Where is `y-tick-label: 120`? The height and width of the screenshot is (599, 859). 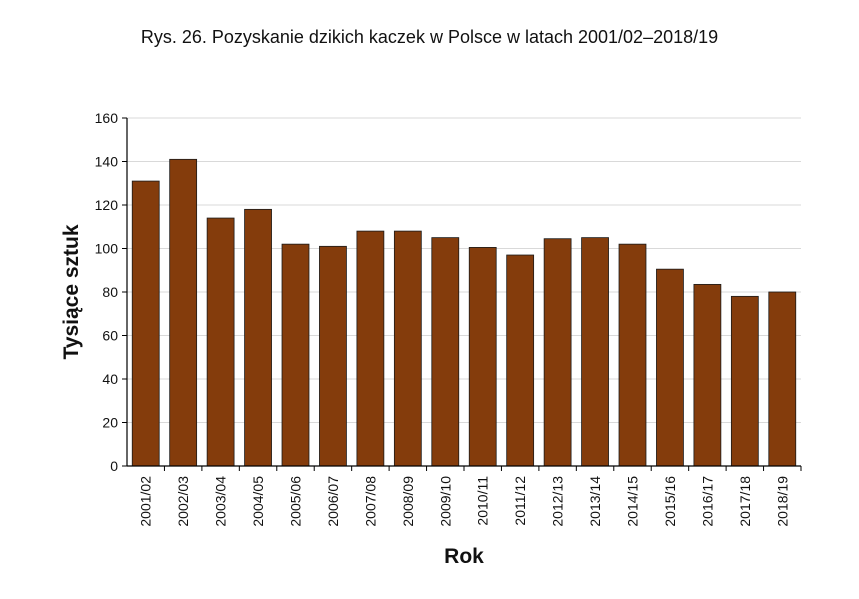 y-tick-label: 120 is located at coordinates (107, 205).